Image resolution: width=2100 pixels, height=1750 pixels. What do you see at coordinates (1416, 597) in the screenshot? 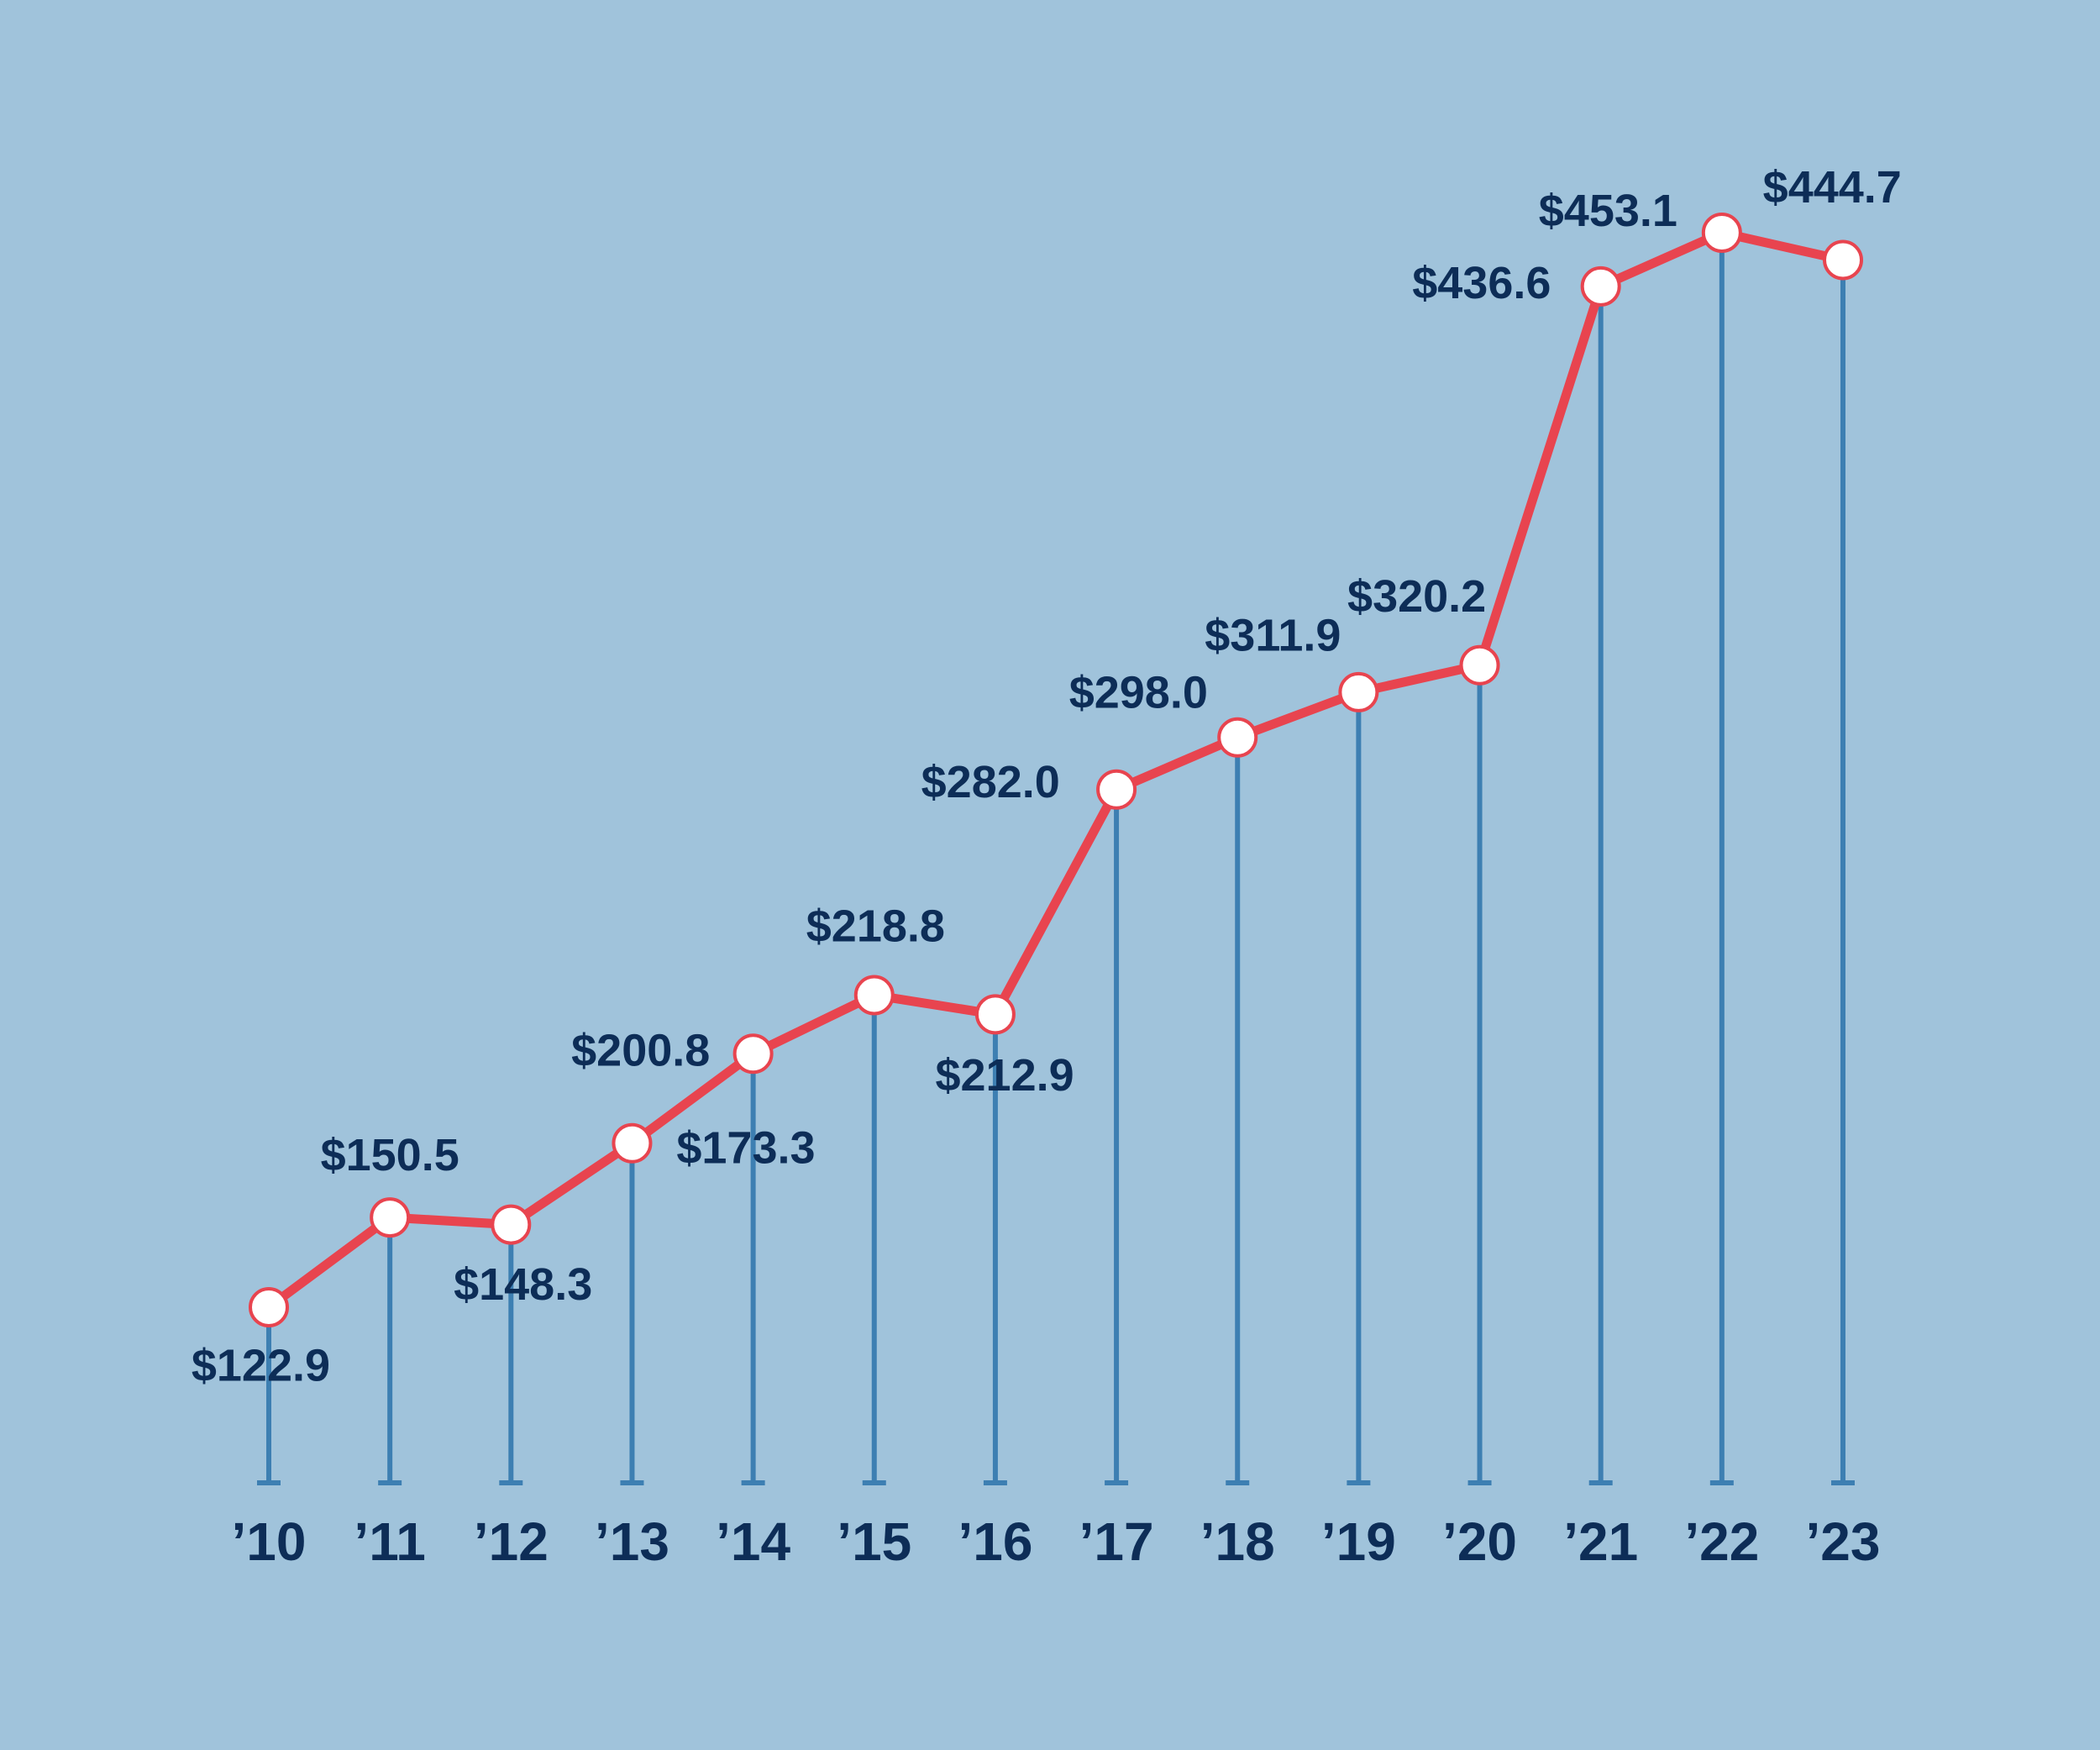
I see `value-label: $320.2` at bounding box center [1416, 597].